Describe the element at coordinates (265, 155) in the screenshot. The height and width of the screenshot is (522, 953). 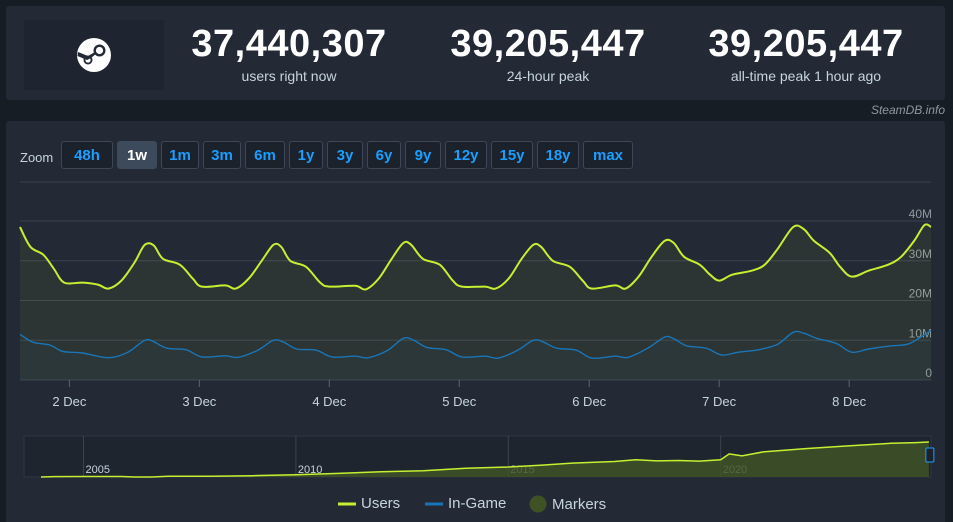
I see `zoom-button-6m: 6m` at that location.